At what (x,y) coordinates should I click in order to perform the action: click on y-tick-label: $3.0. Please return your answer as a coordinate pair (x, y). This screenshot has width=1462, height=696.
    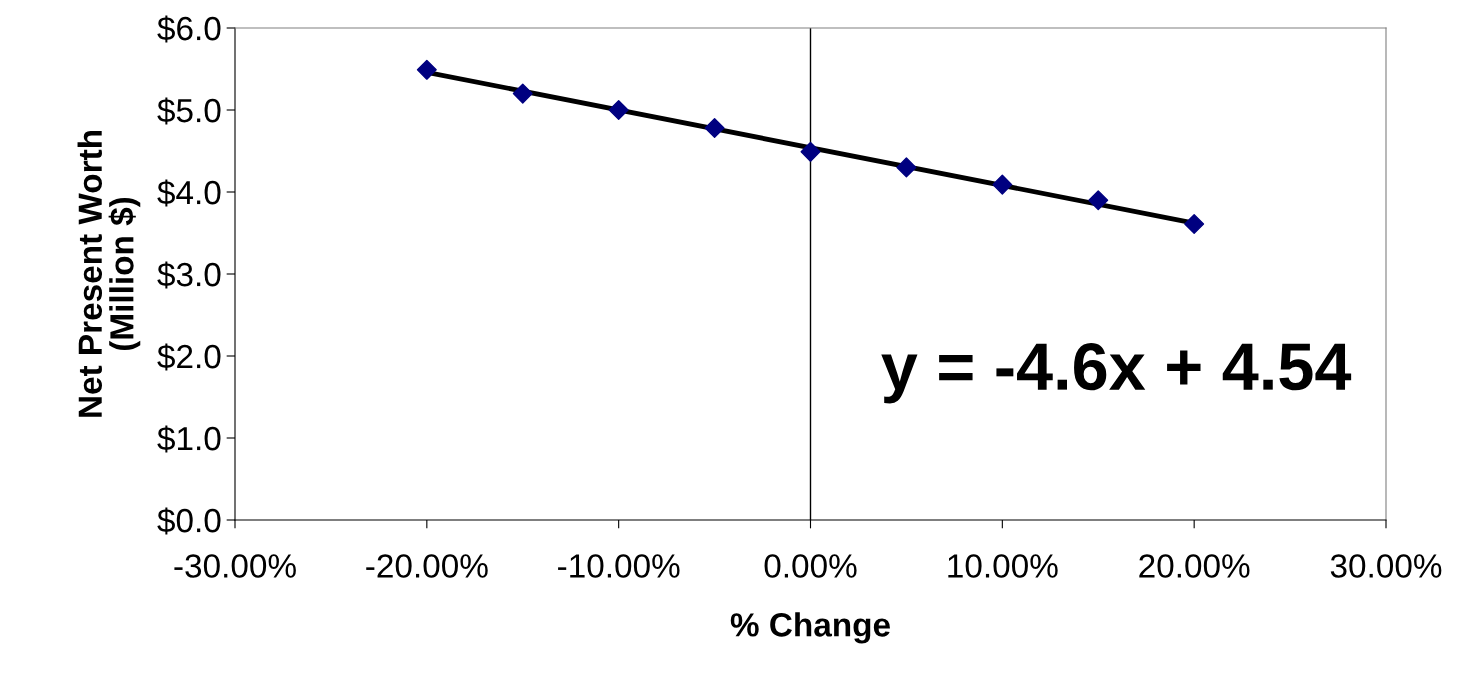
    Looking at the image, I should click on (189, 275).